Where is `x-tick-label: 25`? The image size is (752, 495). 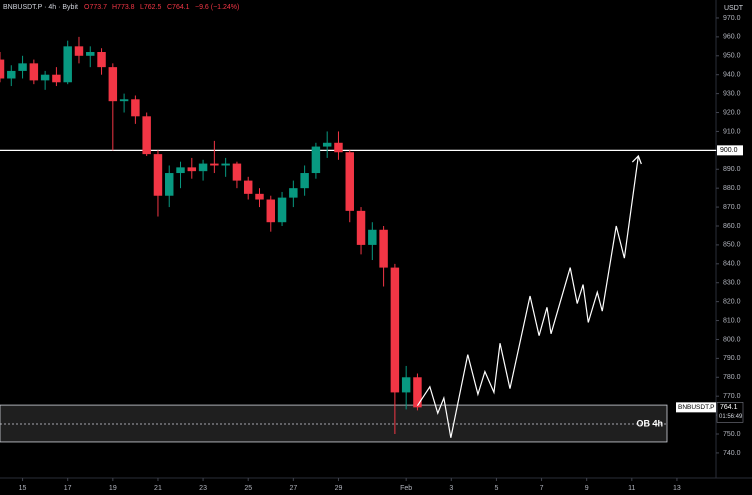
x-tick-label: 25 is located at coordinates (248, 488).